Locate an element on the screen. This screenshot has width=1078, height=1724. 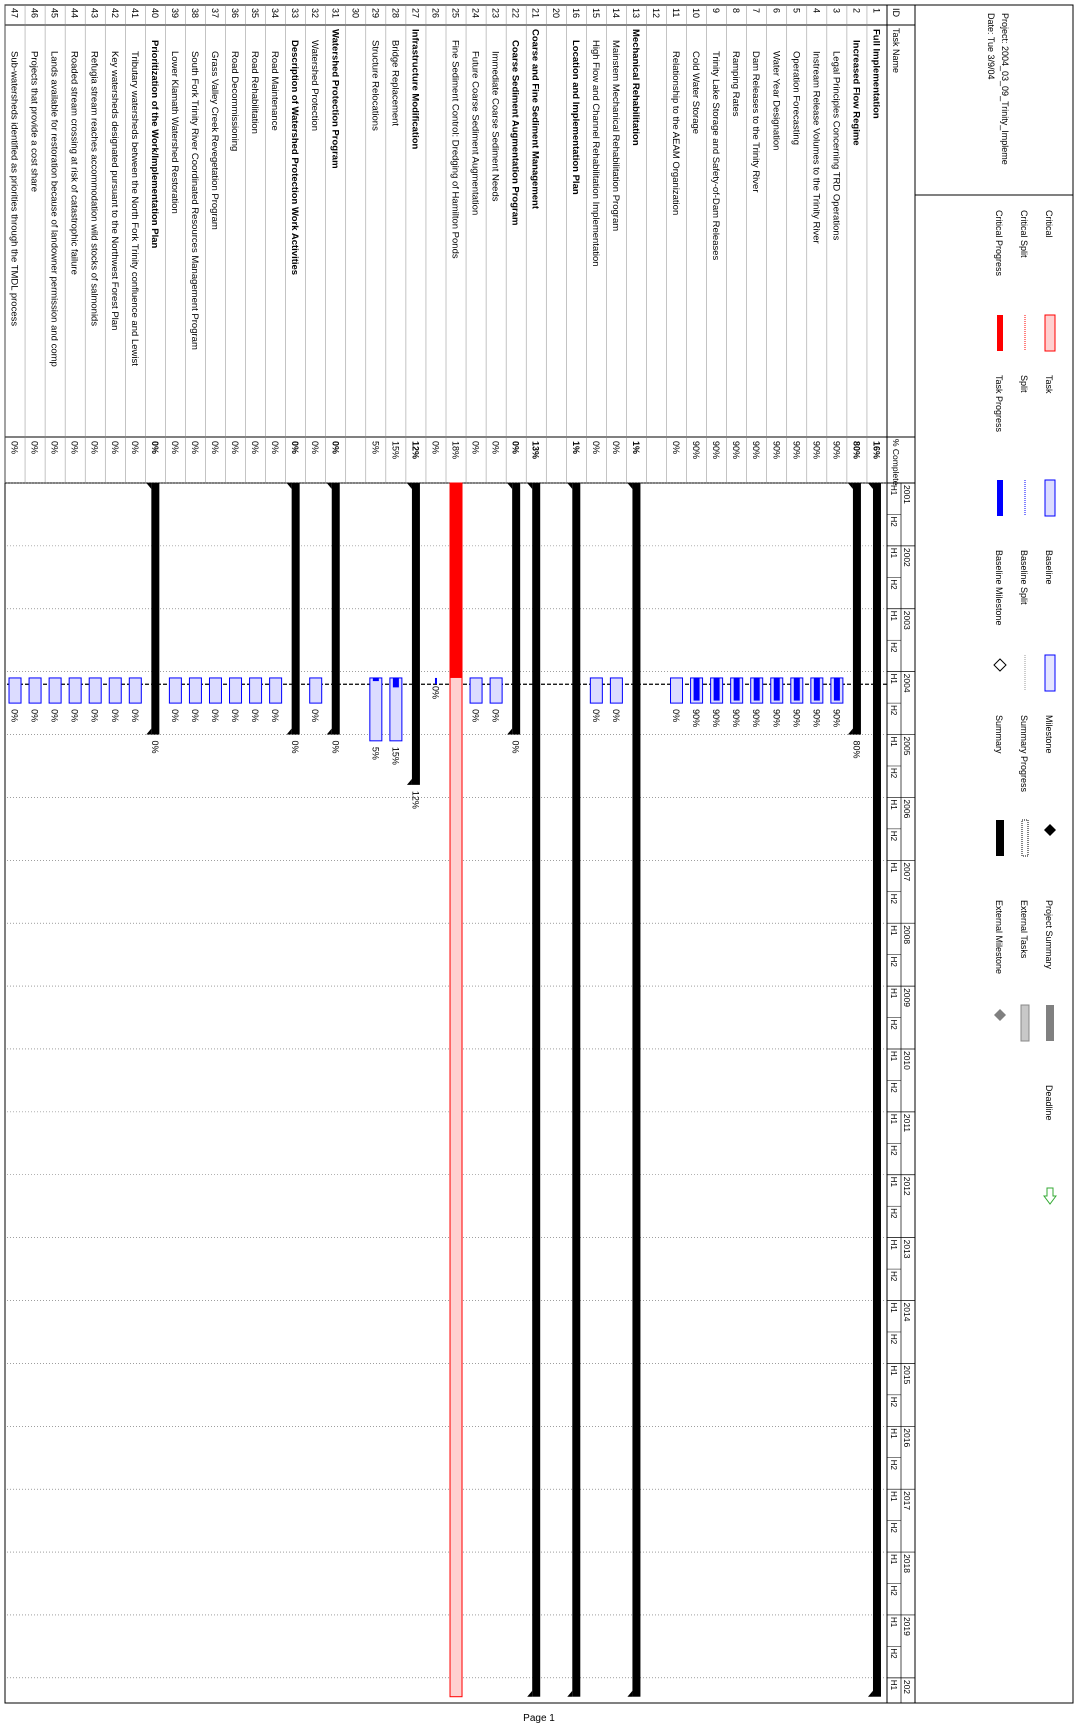
task-name: Infrastructure Modification is located at coordinates (414, 89).